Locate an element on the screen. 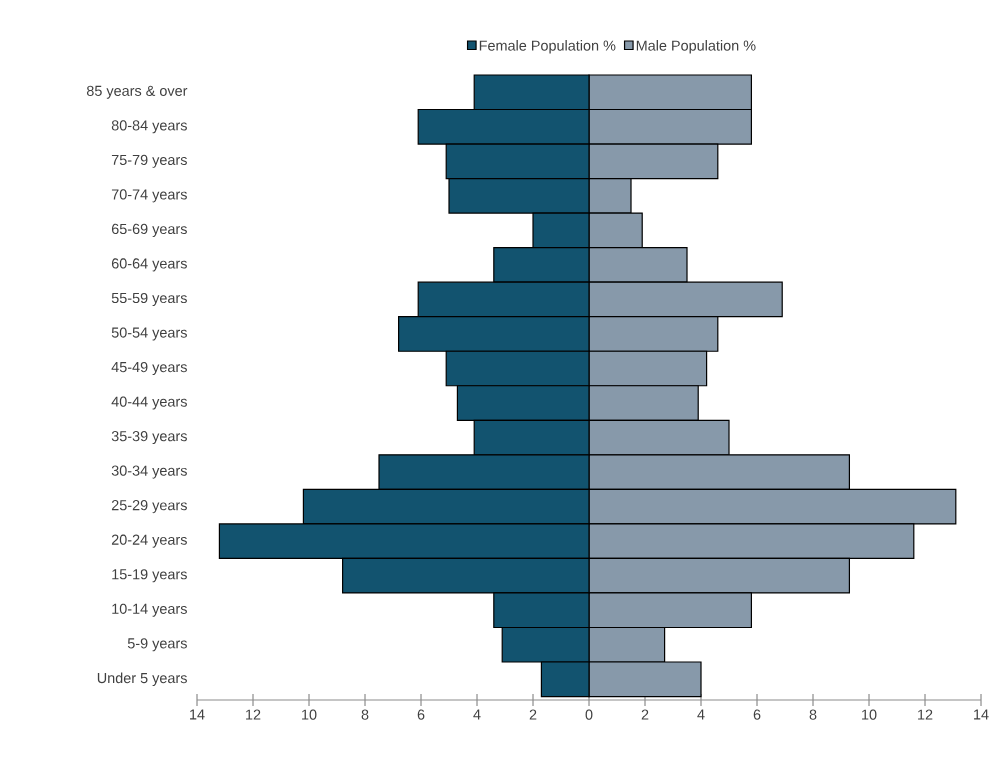  y-tick-label: 5-9 years is located at coordinates (157, 645).